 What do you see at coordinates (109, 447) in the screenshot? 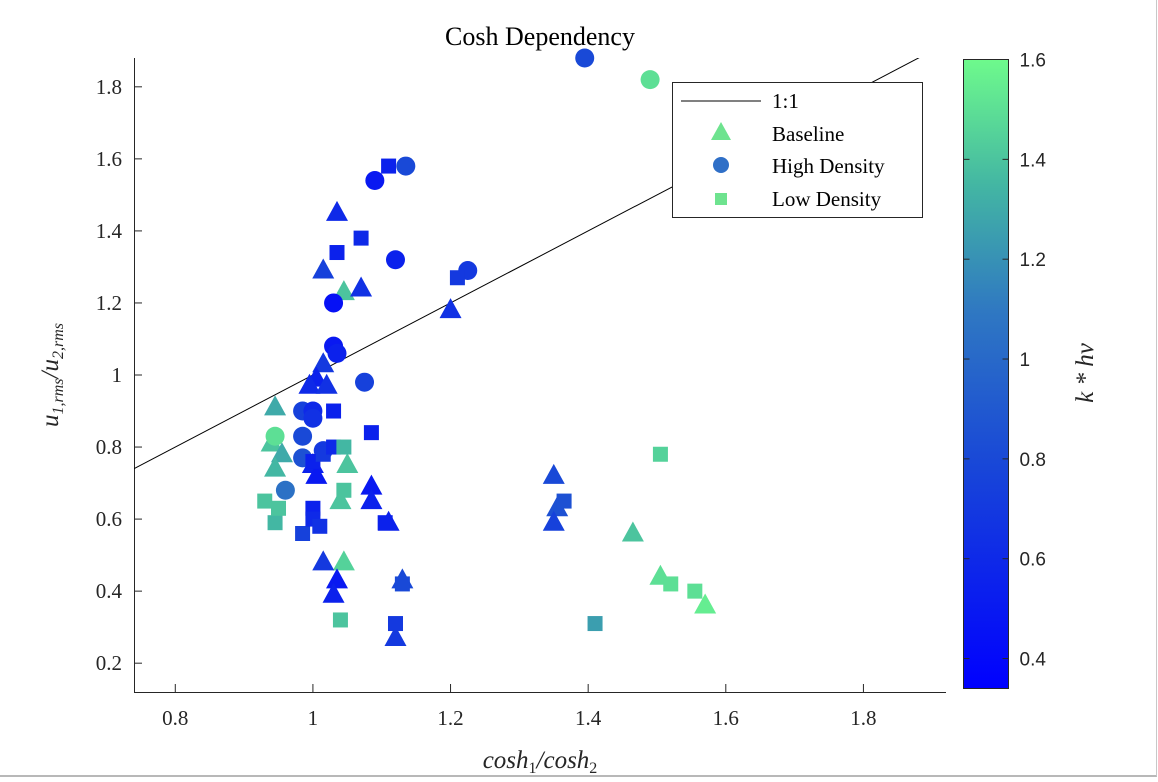
I see `y-tick-label: 0.8` at bounding box center [109, 447].